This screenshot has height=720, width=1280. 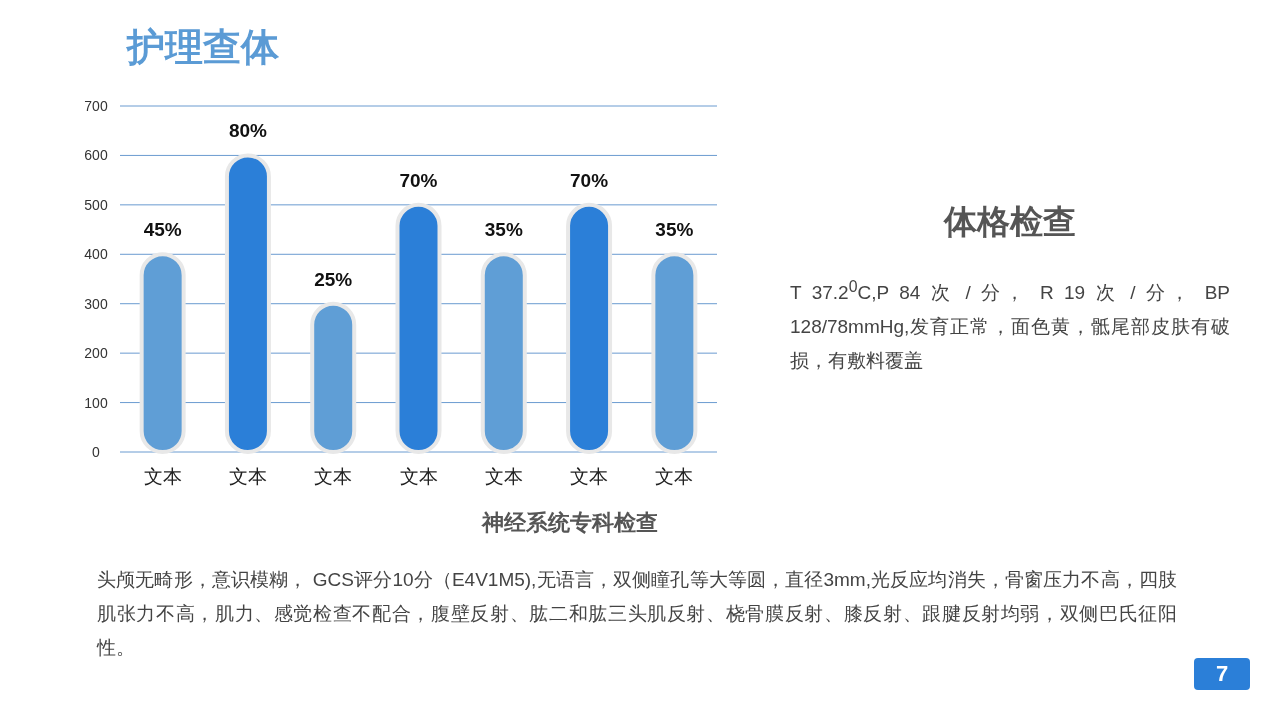 What do you see at coordinates (96, 452) in the screenshot?
I see `y-tick-label: 0` at bounding box center [96, 452].